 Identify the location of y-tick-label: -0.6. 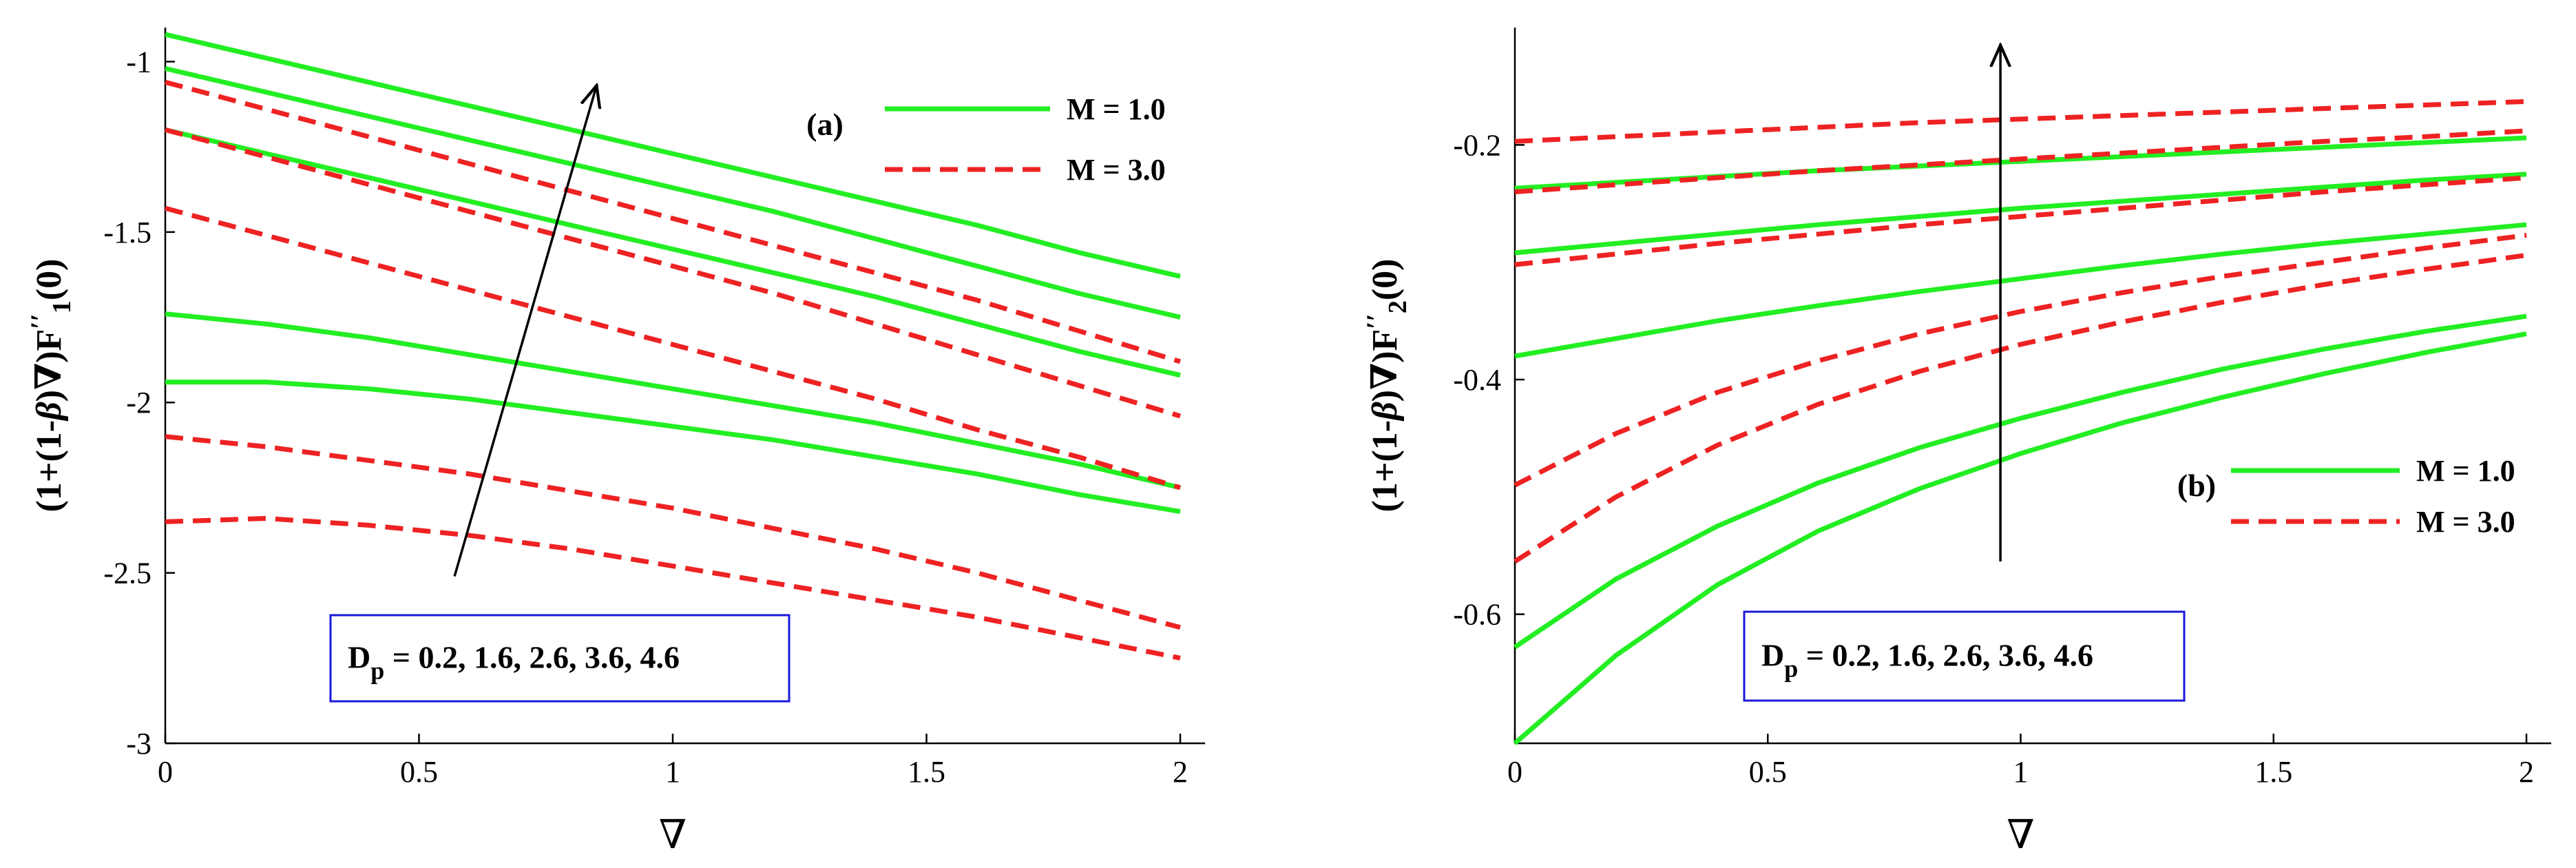
(1477, 615).